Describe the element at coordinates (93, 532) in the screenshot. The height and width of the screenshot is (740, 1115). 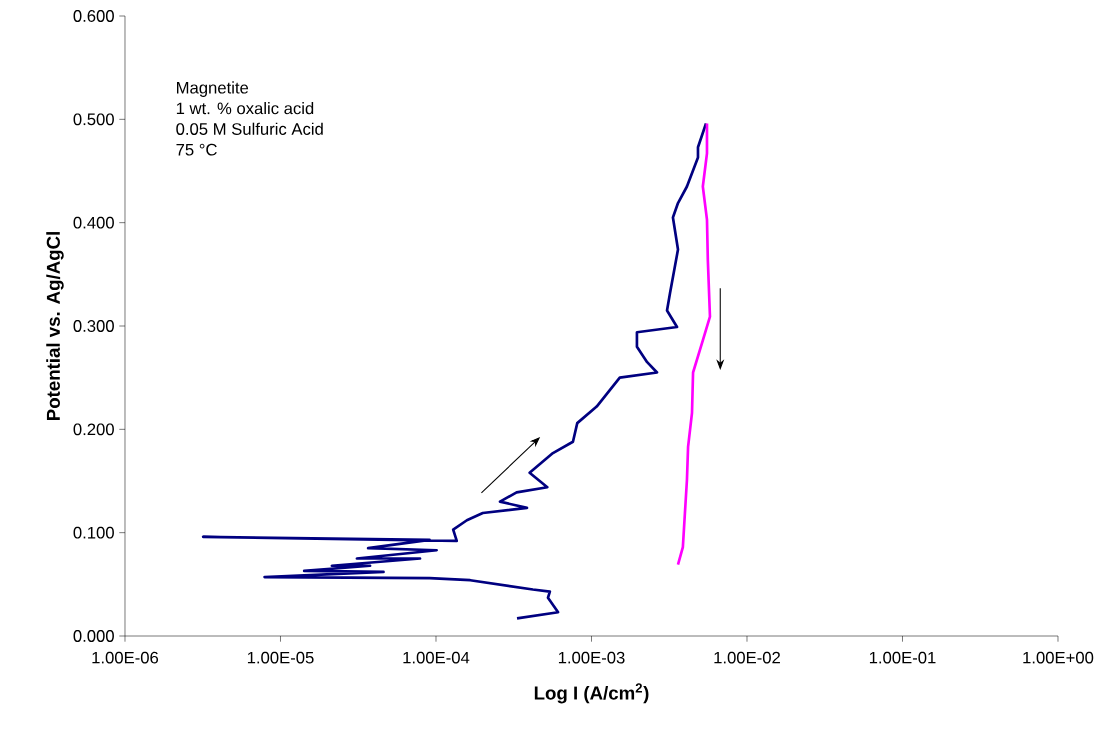
I see `y-tick-label: 0.100` at that location.